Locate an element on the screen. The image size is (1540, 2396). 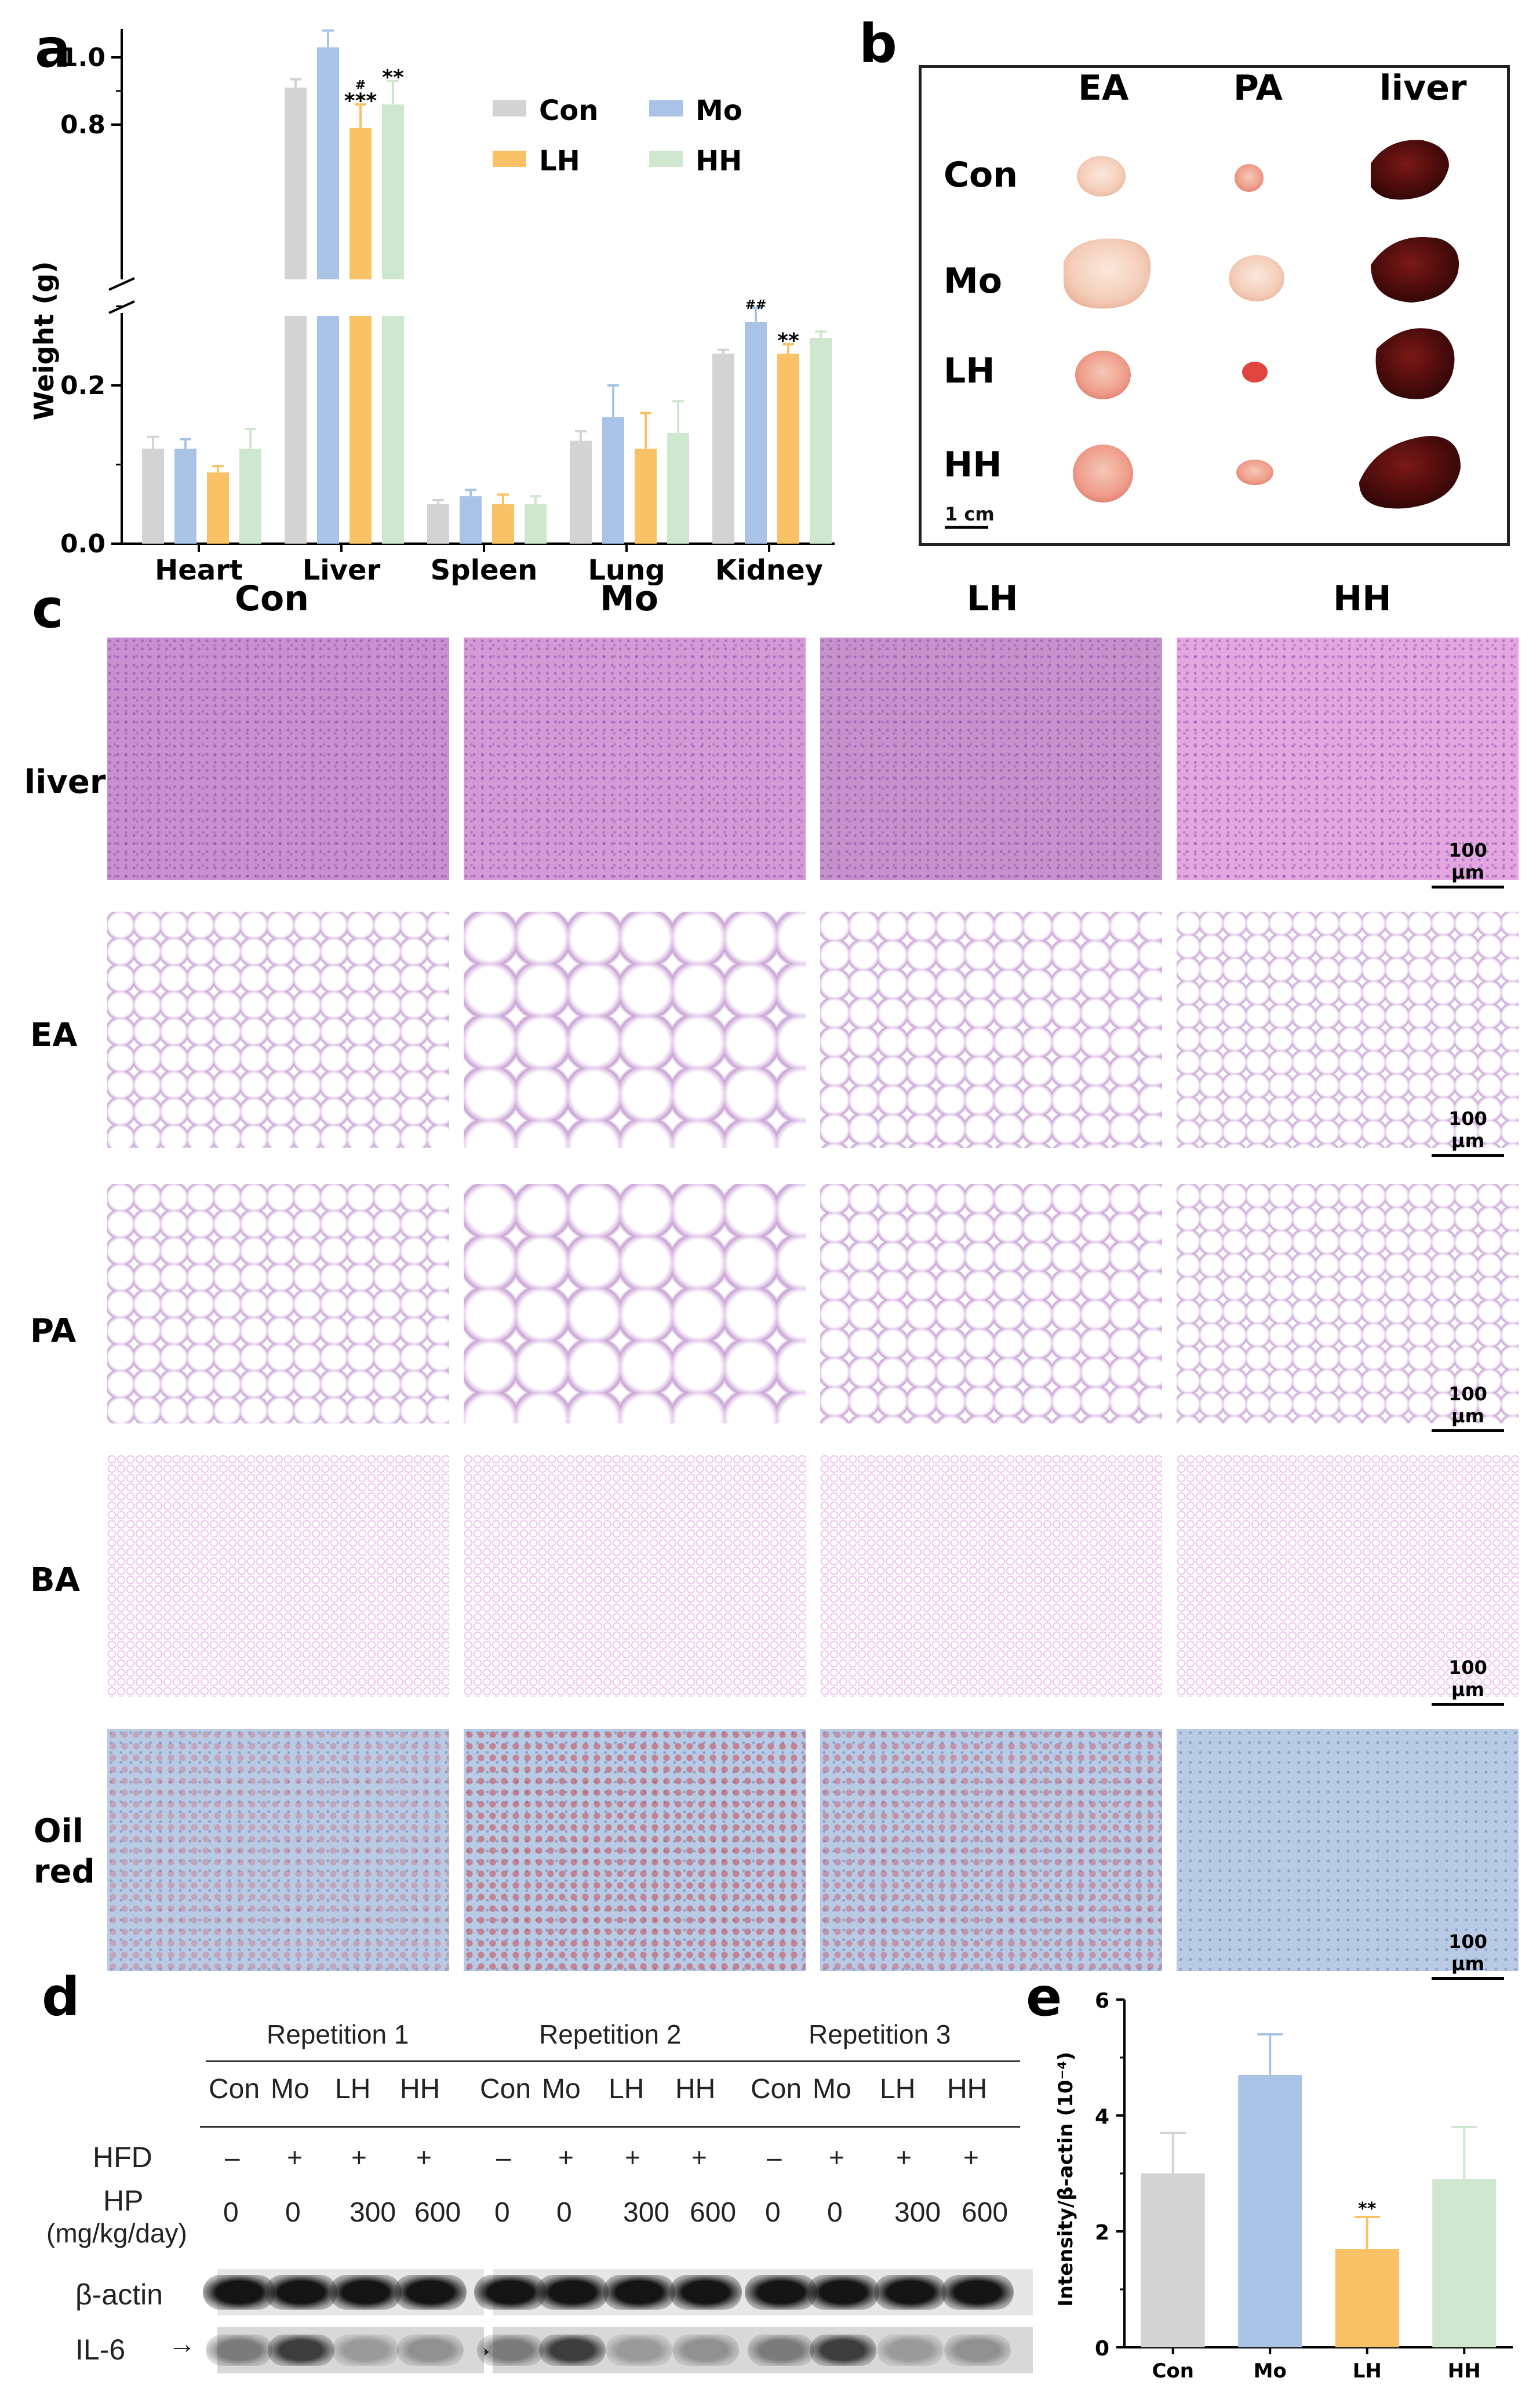
bar-kidney-hh is located at coordinates (821, 441).